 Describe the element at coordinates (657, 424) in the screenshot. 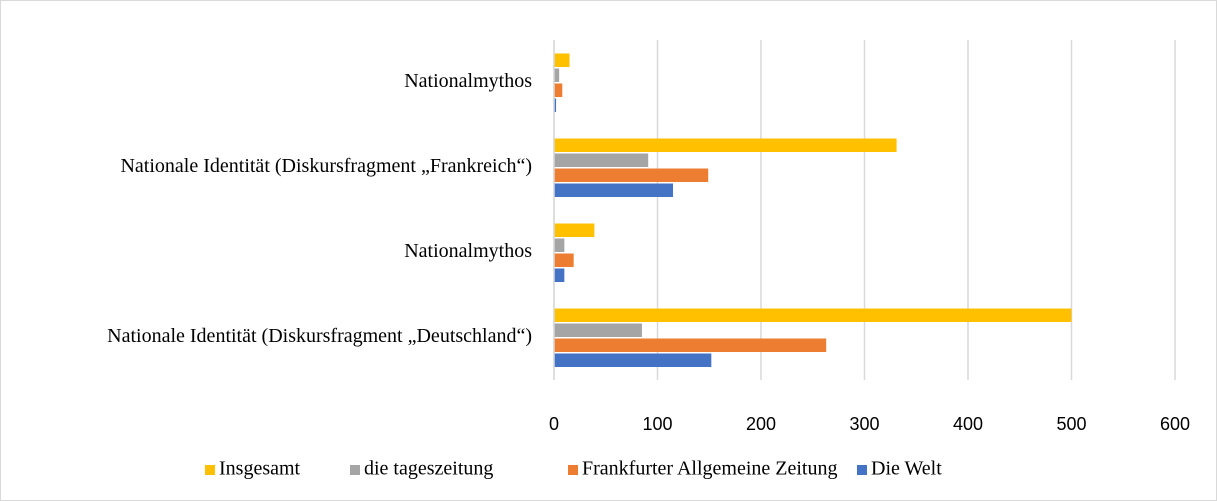

I see `x-tick-label: 100` at that location.